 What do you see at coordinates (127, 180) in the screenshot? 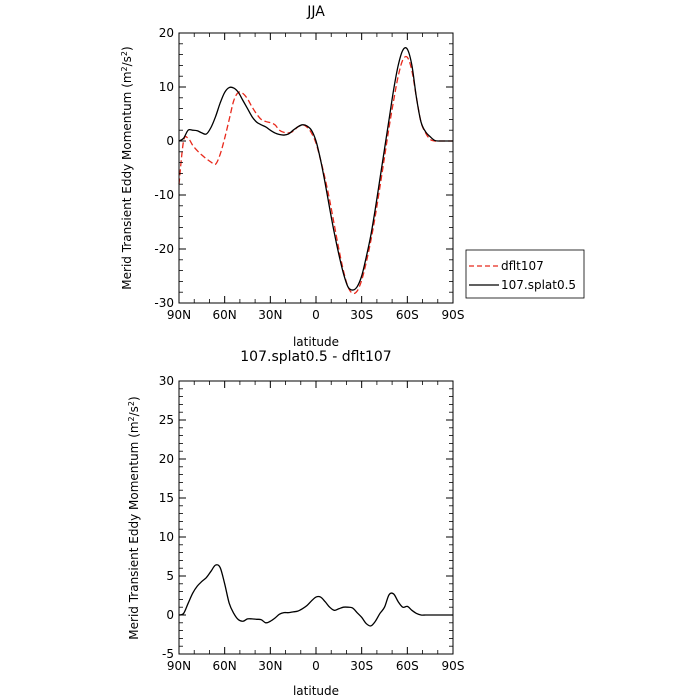
I see `top-panel-ylabel-base: Merid Transient Eddy Momentum (m` at bounding box center [127, 180].